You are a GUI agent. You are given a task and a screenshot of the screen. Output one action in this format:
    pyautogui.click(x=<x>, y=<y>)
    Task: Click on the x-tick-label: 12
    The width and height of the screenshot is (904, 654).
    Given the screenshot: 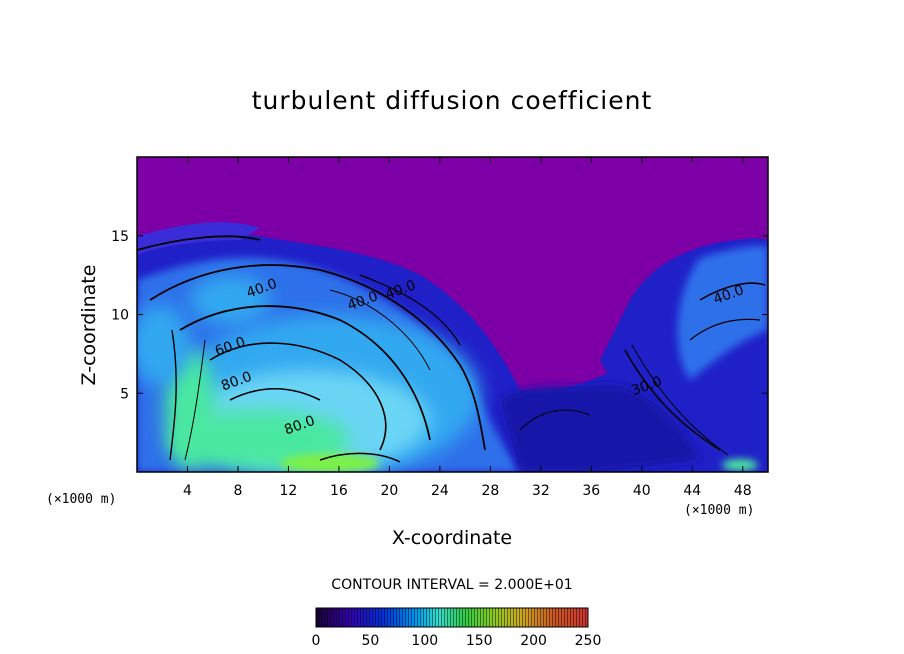 What is the action you would take?
    pyautogui.click(x=289, y=491)
    